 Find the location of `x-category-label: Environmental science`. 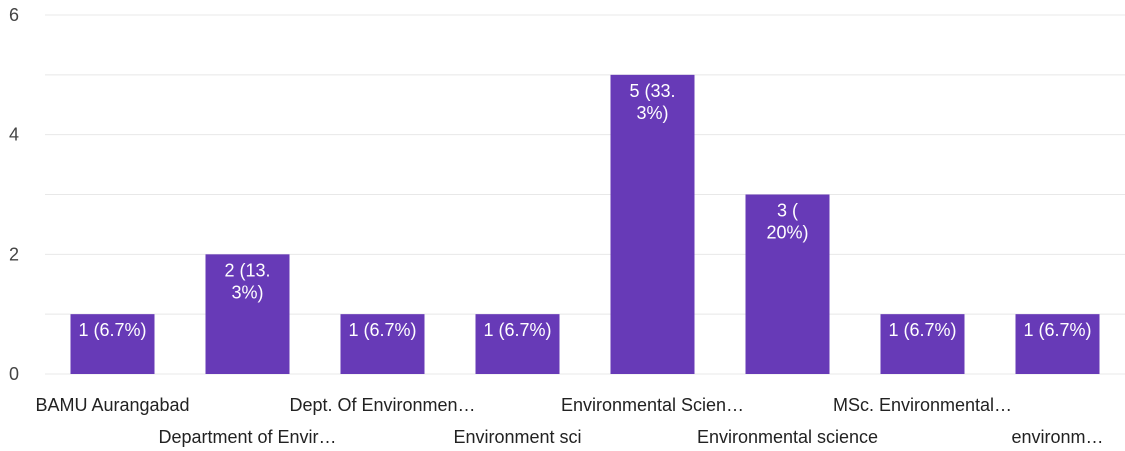

x-category-label: Environmental science is located at coordinates (787, 437).